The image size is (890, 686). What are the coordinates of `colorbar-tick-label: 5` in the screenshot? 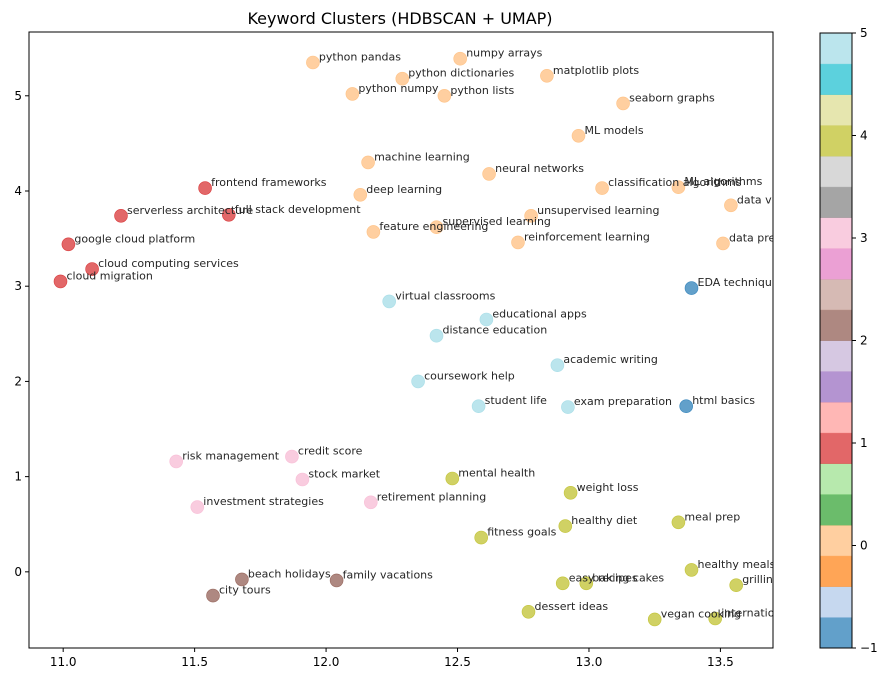 It's located at (864, 33).